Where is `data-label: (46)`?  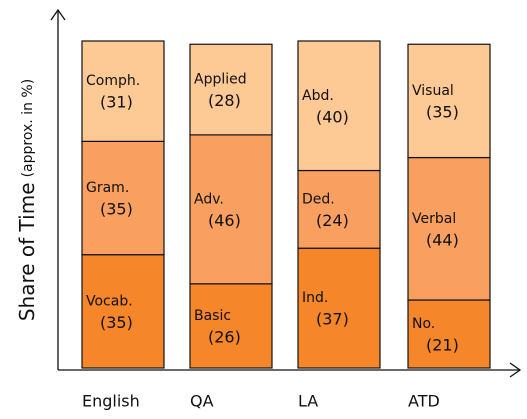
data-label: (46) is located at coordinates (224, 220).